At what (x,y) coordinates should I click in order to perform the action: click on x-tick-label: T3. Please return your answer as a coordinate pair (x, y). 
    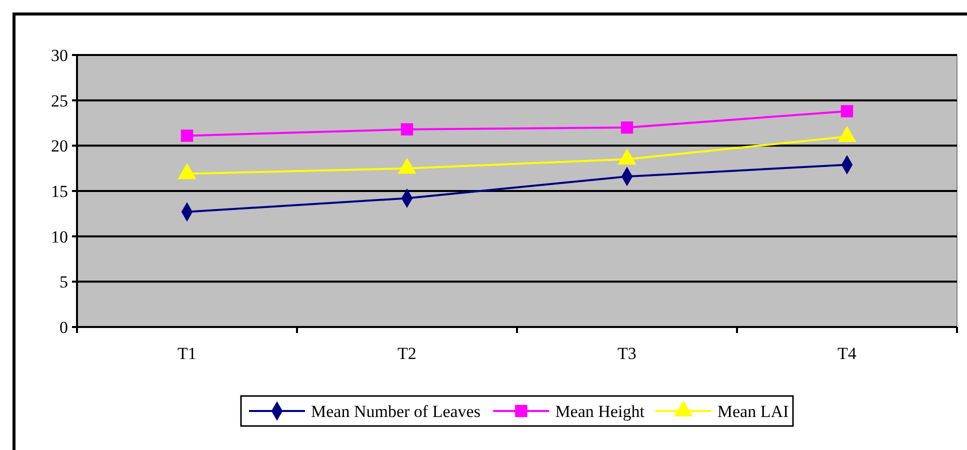
    Looking at the image, I should click on (627, 353).